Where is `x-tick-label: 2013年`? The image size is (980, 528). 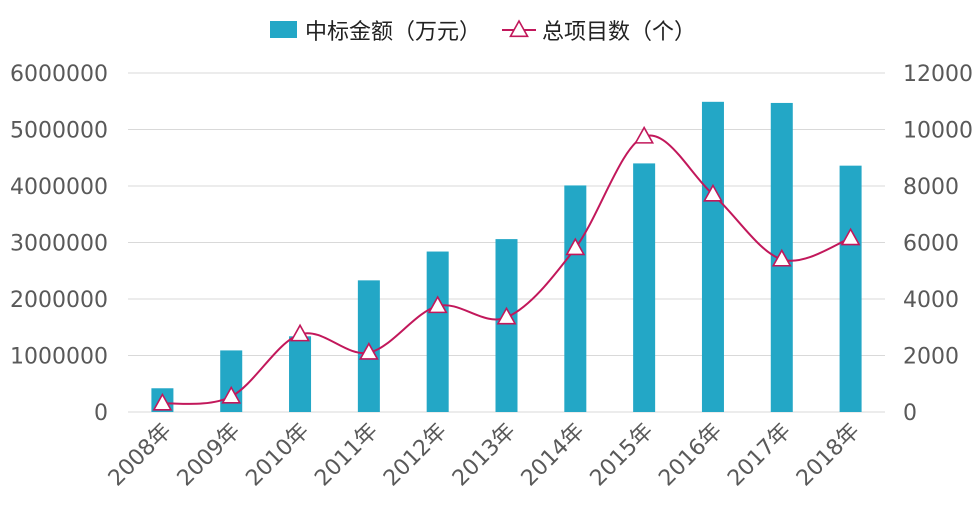
x-tick-label: 2013年 is located at coordinates (484, 455).